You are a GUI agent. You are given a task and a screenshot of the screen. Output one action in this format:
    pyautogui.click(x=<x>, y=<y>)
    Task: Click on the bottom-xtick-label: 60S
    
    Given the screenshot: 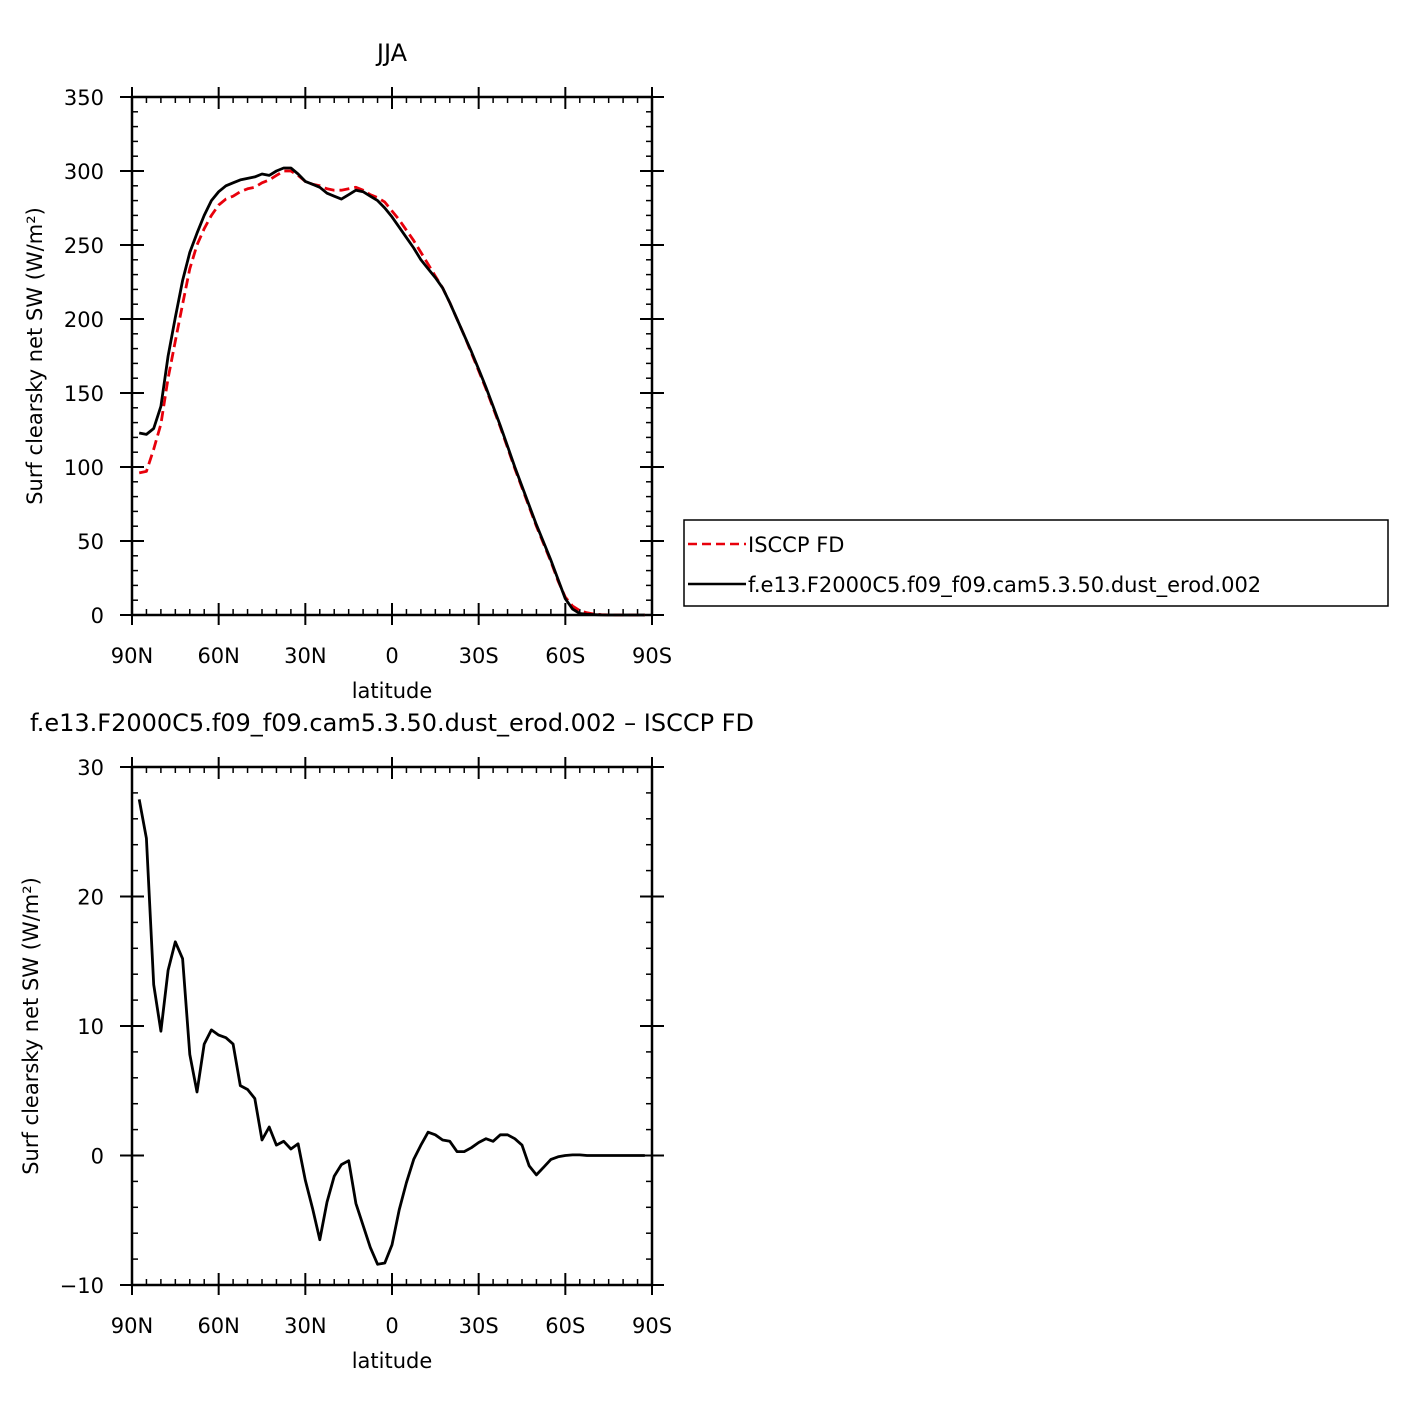 What is the action you would take?
    pyautogui.click(x=565, y=1326)
    